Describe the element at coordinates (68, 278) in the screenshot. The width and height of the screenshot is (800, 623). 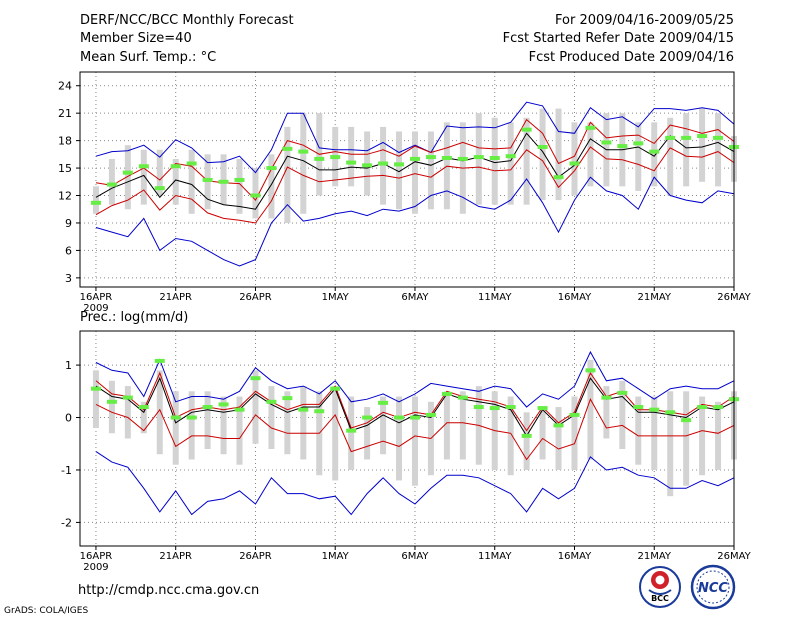
I see `y-tick-label: 3` at that location.